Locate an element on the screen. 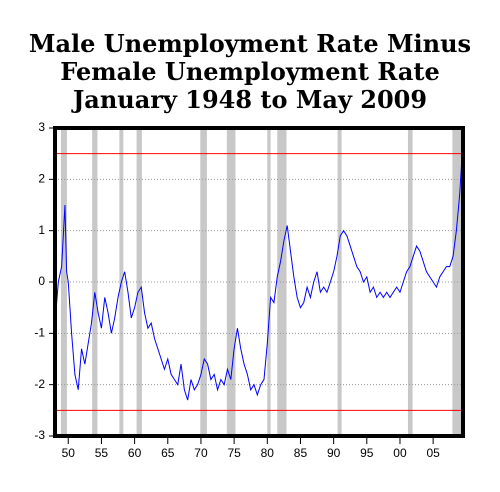  y-tick-label: -1 is located at coordinates (39, 333).